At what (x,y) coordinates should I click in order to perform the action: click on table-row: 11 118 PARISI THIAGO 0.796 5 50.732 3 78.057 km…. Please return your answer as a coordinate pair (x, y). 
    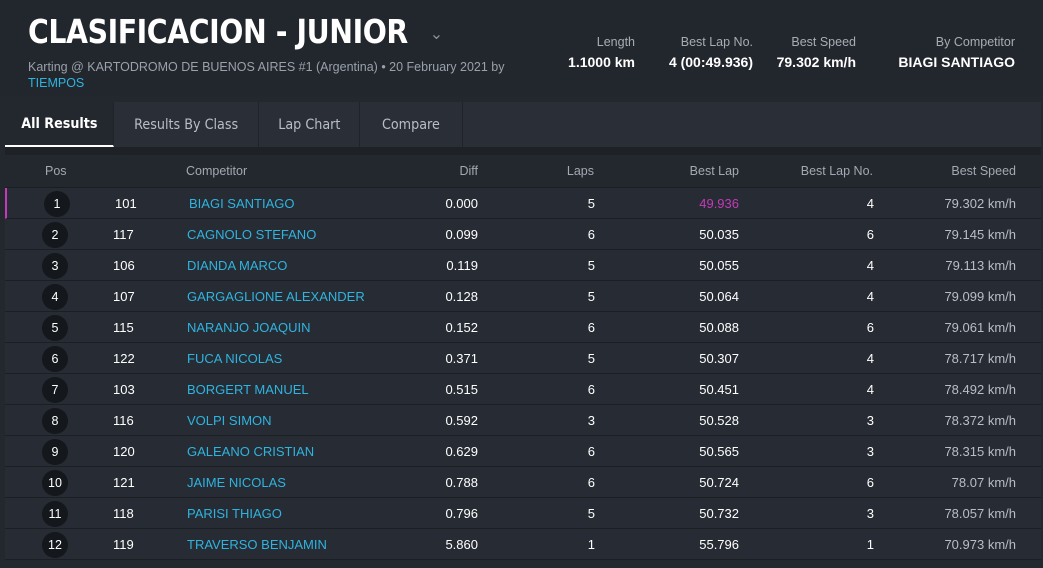
    Looking at the image, I should click on (523, 513).